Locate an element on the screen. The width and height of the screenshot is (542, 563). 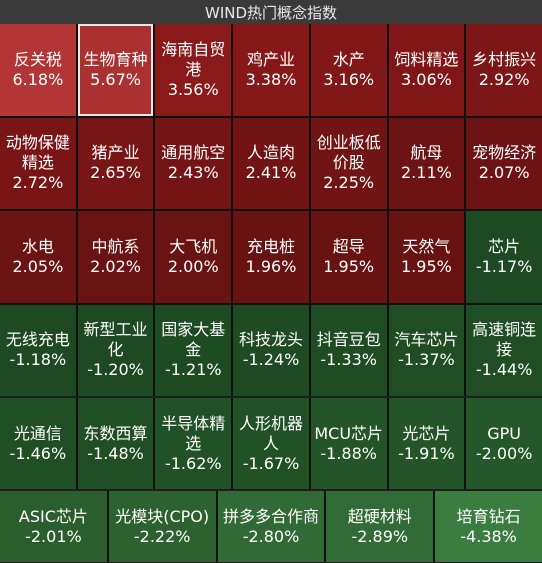
concept-change: 3.38% is located at coordinates (271, 79).